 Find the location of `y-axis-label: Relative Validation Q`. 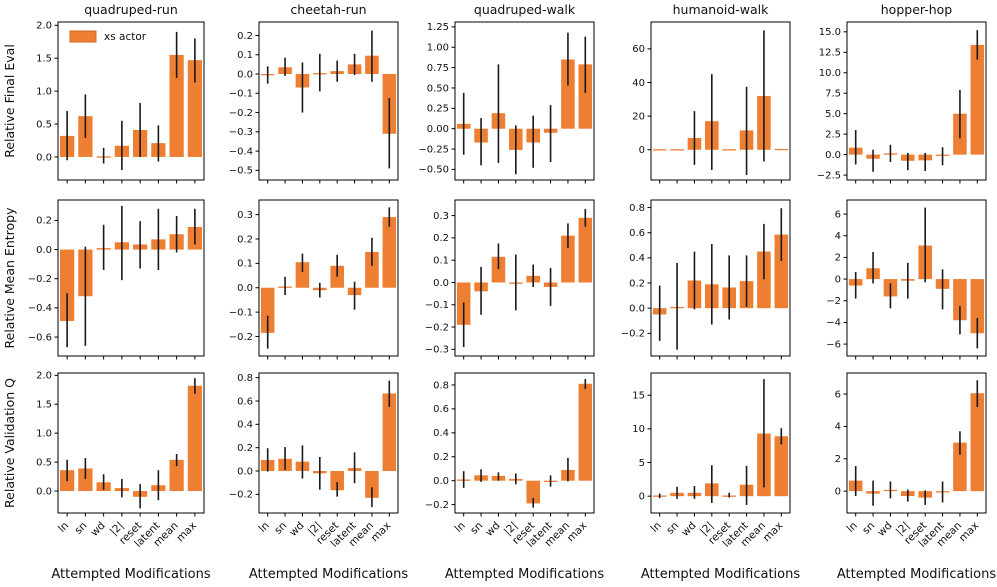

y-axis-label: Relative Validation Q is located at coordinates (9, 443).